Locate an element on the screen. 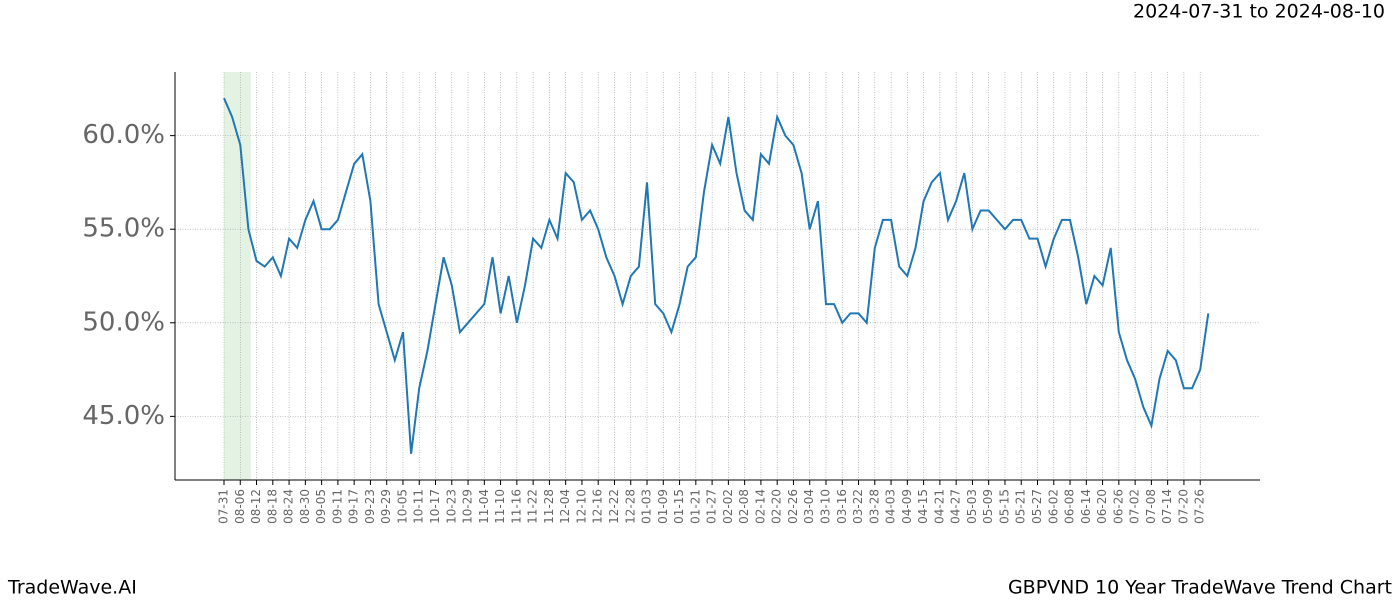 The height and width of the screenshot is (600, 1400). y-tick-label: 45.0% is located at coordinates (123, 416).